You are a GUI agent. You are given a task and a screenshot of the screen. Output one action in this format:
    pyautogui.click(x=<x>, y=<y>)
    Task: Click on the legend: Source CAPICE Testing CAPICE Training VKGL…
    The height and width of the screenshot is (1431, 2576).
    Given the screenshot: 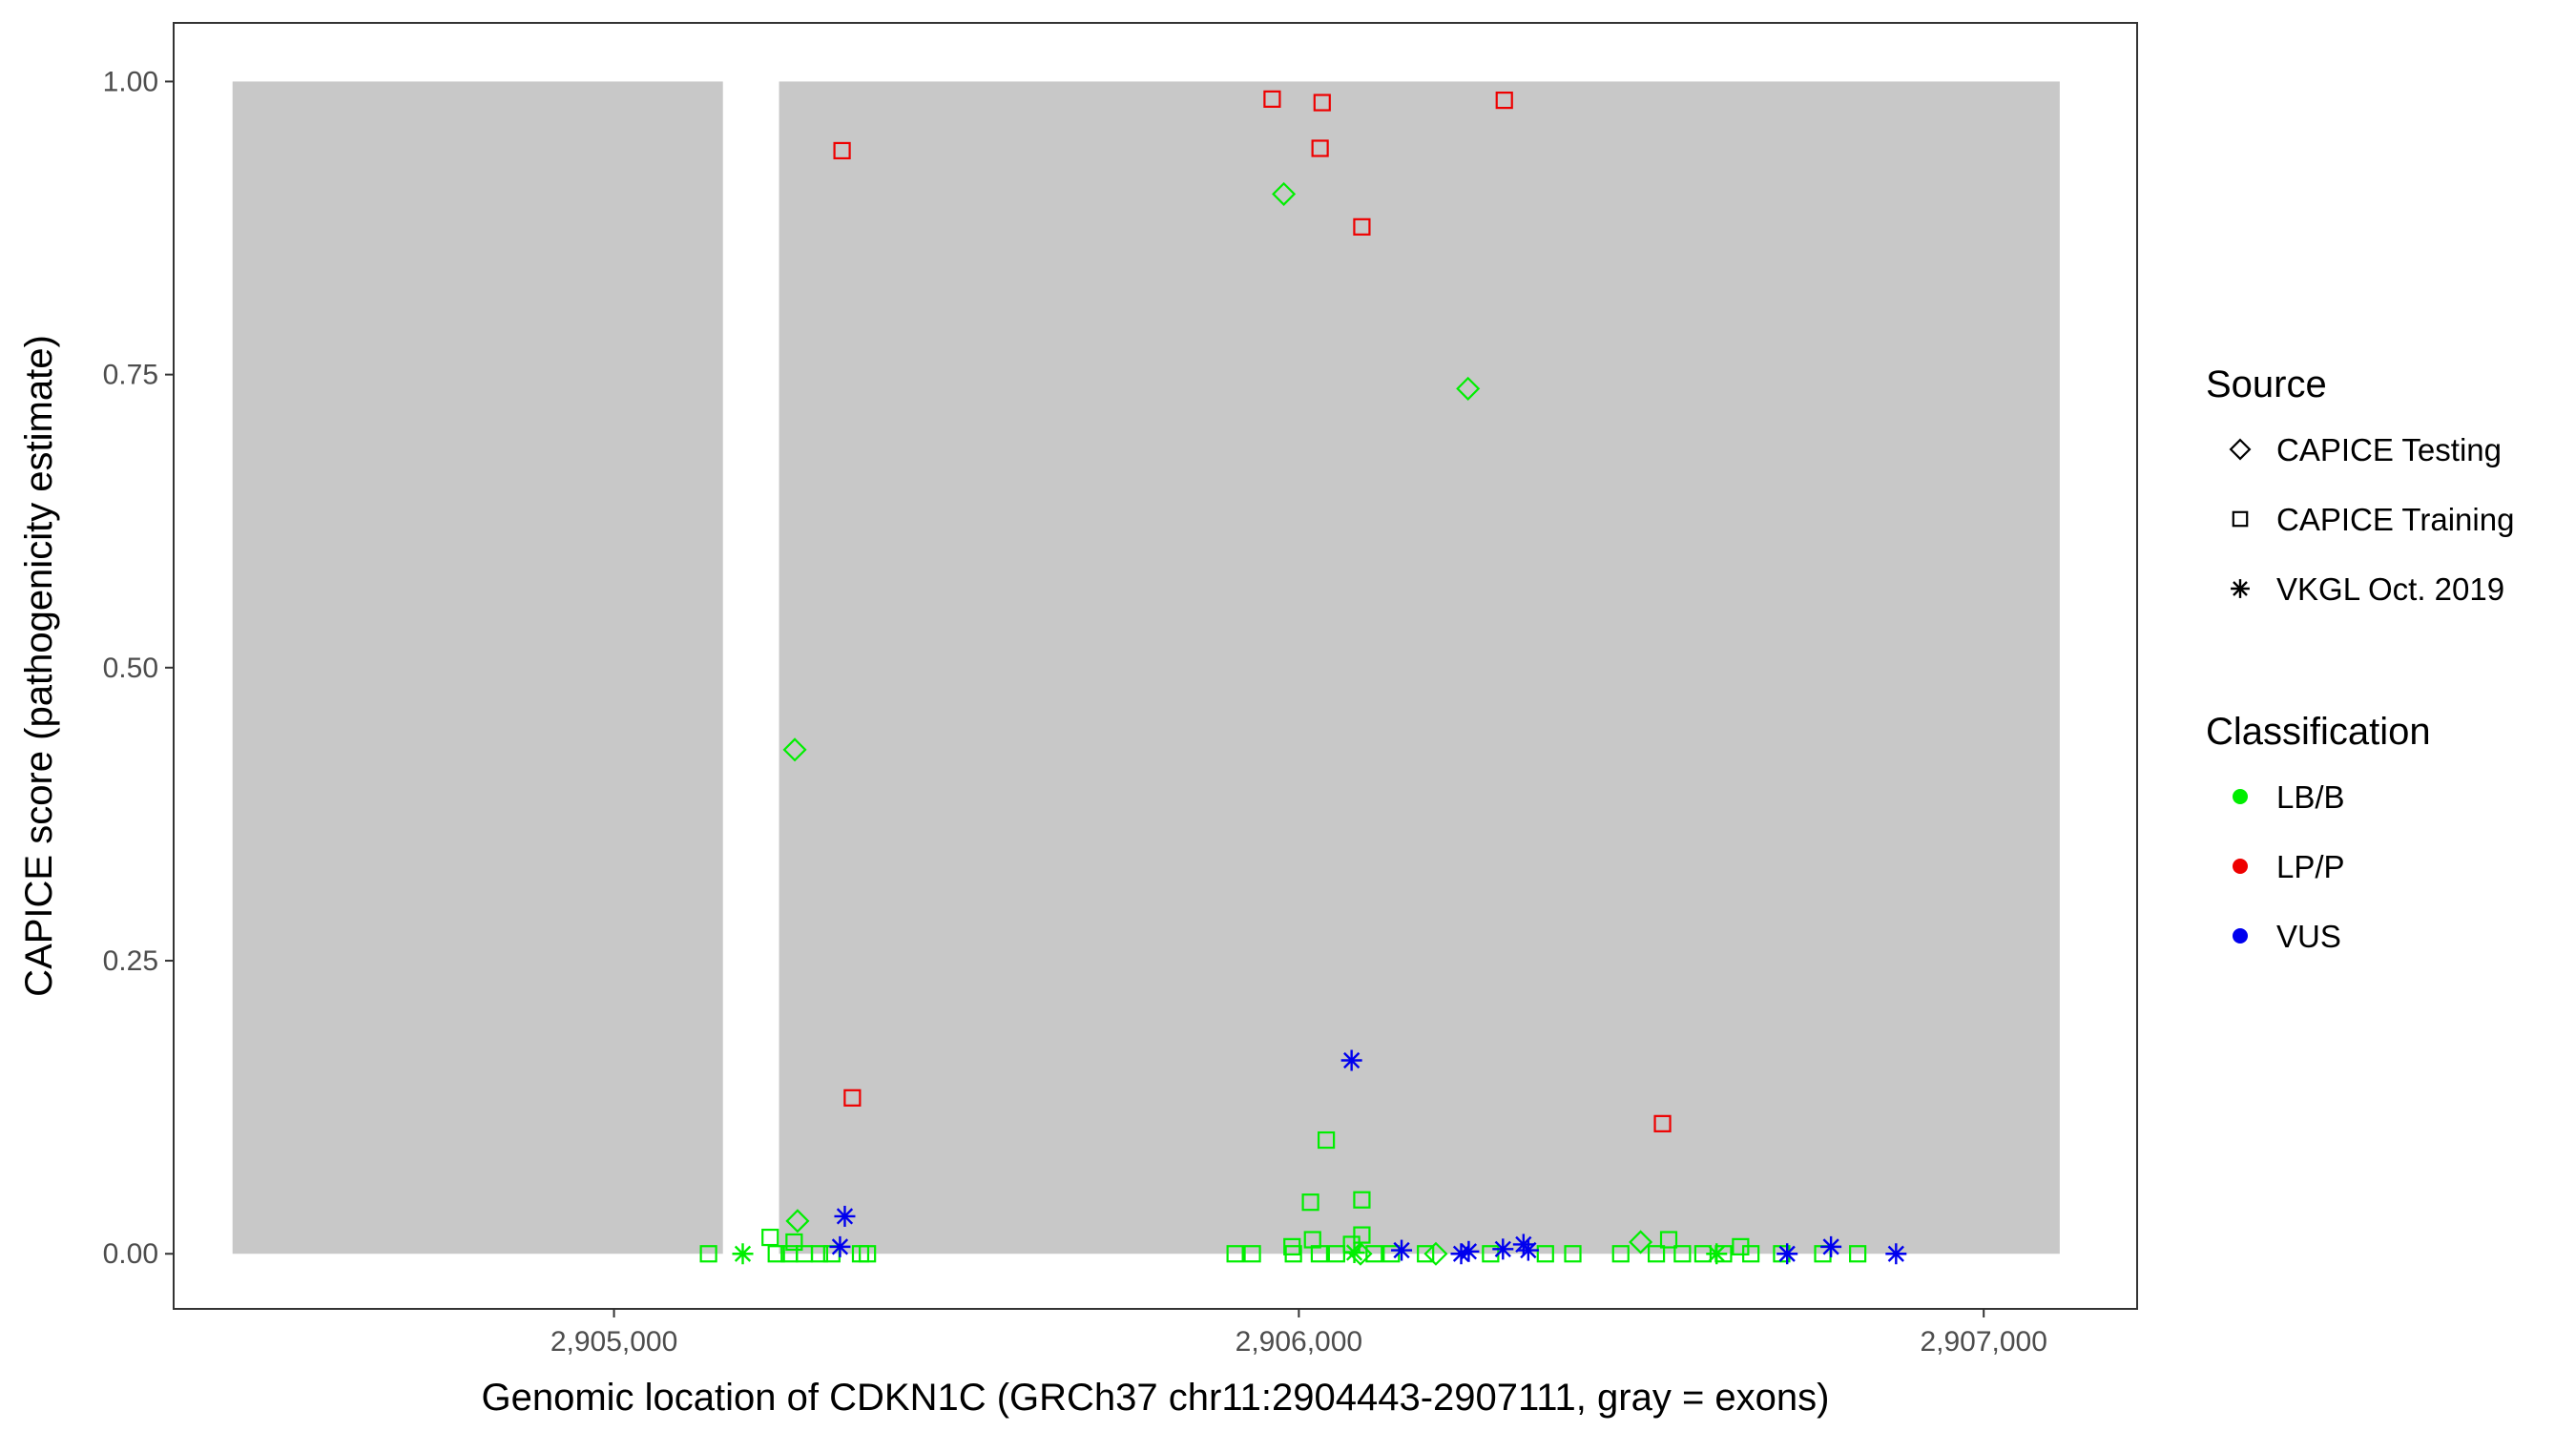 What is the action you would take?
    pyautogui.click(x=2360, y=658)
    